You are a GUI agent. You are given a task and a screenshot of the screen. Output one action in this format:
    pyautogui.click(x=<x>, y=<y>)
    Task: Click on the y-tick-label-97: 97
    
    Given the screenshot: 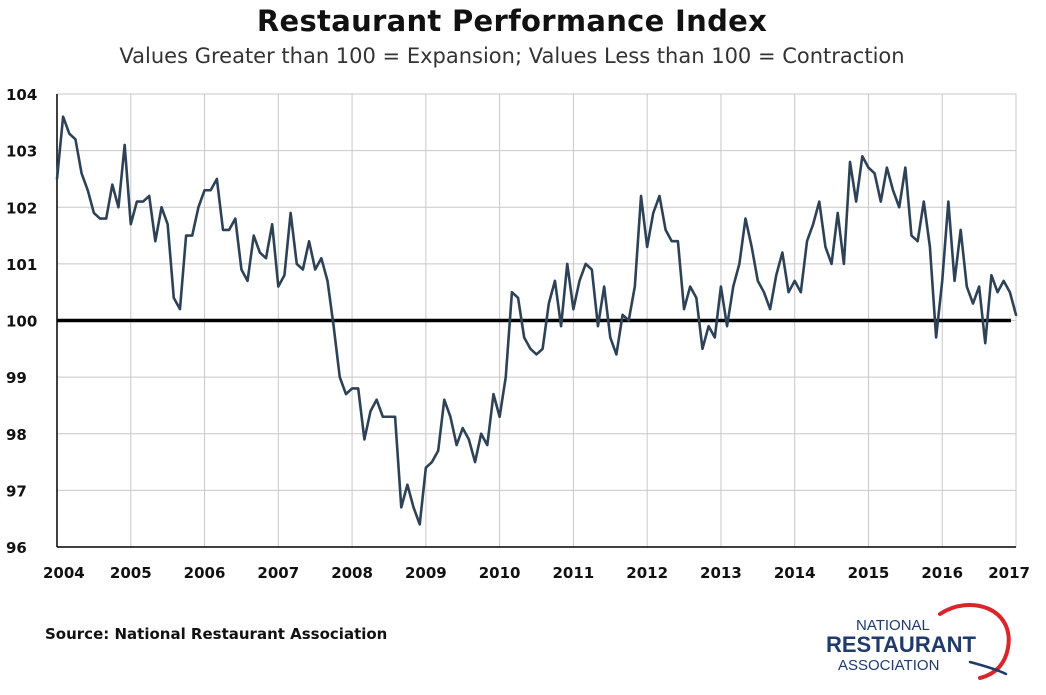 What is the action you would take?
    pyautogui.click(x=16, y=491)
    